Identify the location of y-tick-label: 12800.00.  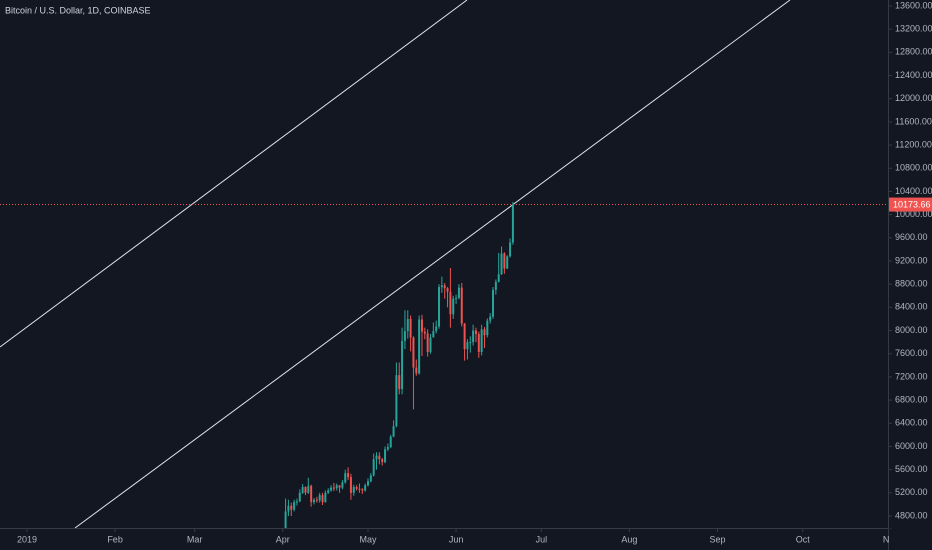
(913, 52).